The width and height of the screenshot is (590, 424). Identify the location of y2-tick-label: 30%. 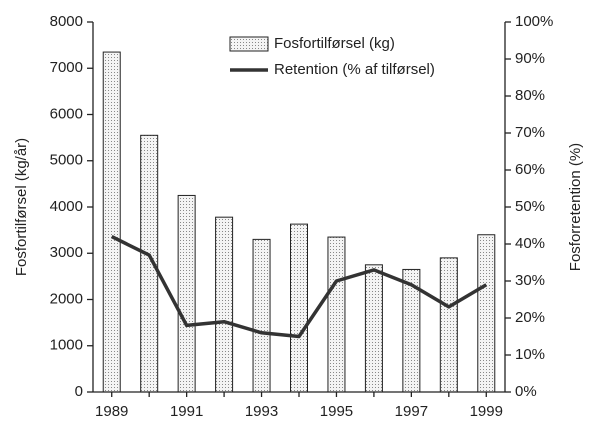
(530, 280).